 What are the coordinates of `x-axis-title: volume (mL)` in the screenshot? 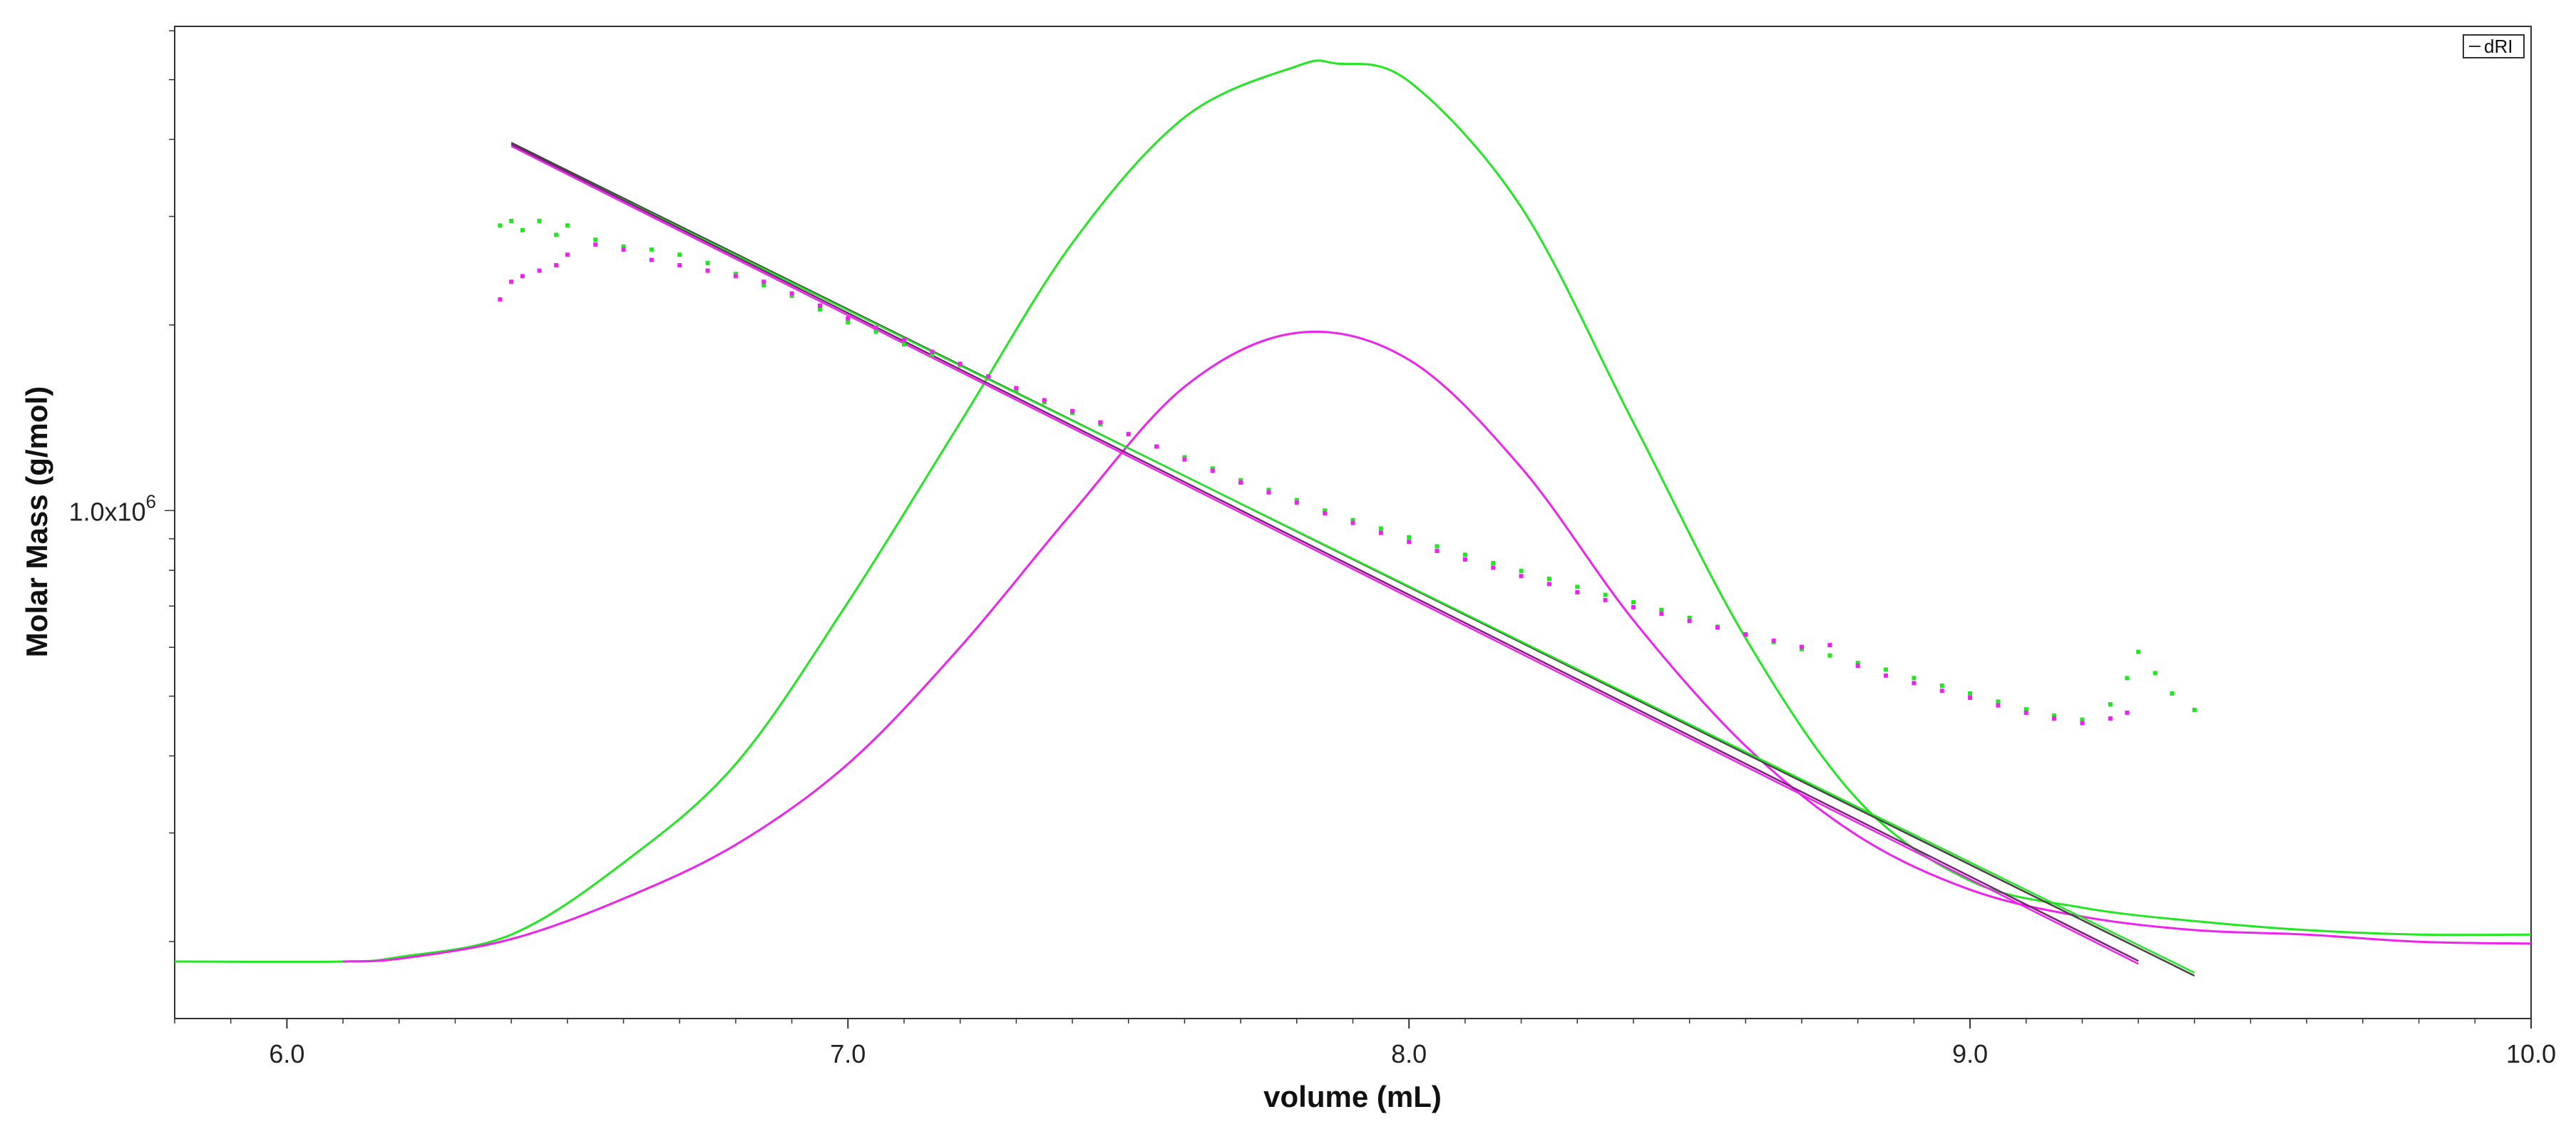 It's located at (1352, 1096).